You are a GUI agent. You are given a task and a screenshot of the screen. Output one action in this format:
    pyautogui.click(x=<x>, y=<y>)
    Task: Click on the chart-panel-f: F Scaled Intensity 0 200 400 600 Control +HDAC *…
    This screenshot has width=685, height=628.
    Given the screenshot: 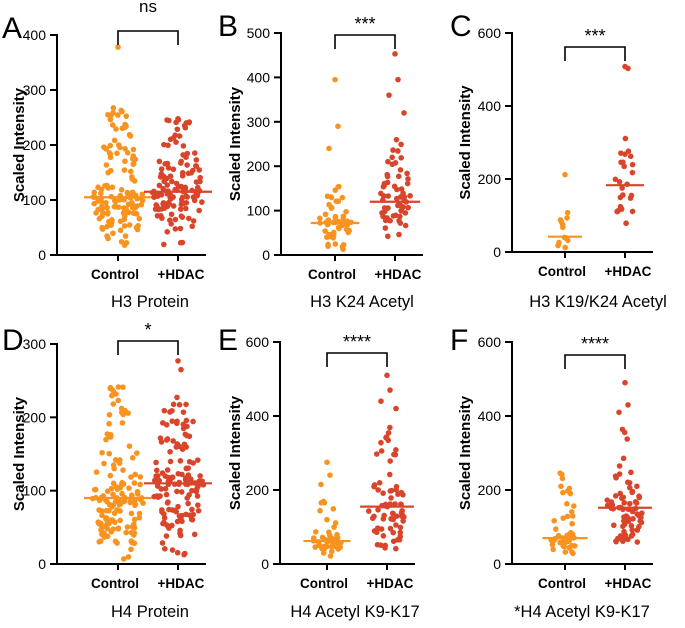 What is the action you would take?
    pyautogui.click(x=551, y=472)
    